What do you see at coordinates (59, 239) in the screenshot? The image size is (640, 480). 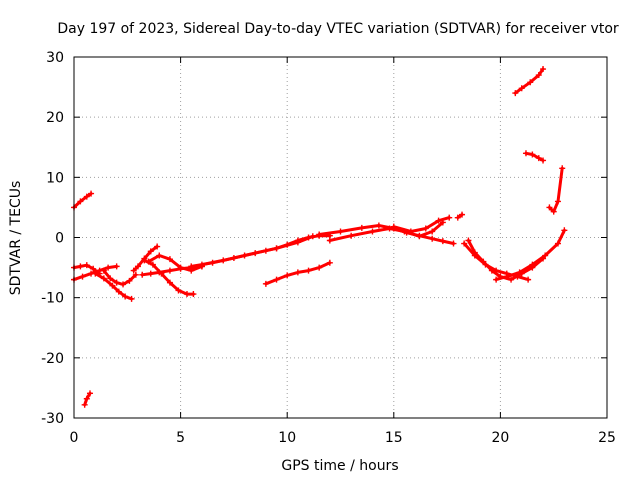 I see `y-tick-label: 0` at bounding box center [59, 239].